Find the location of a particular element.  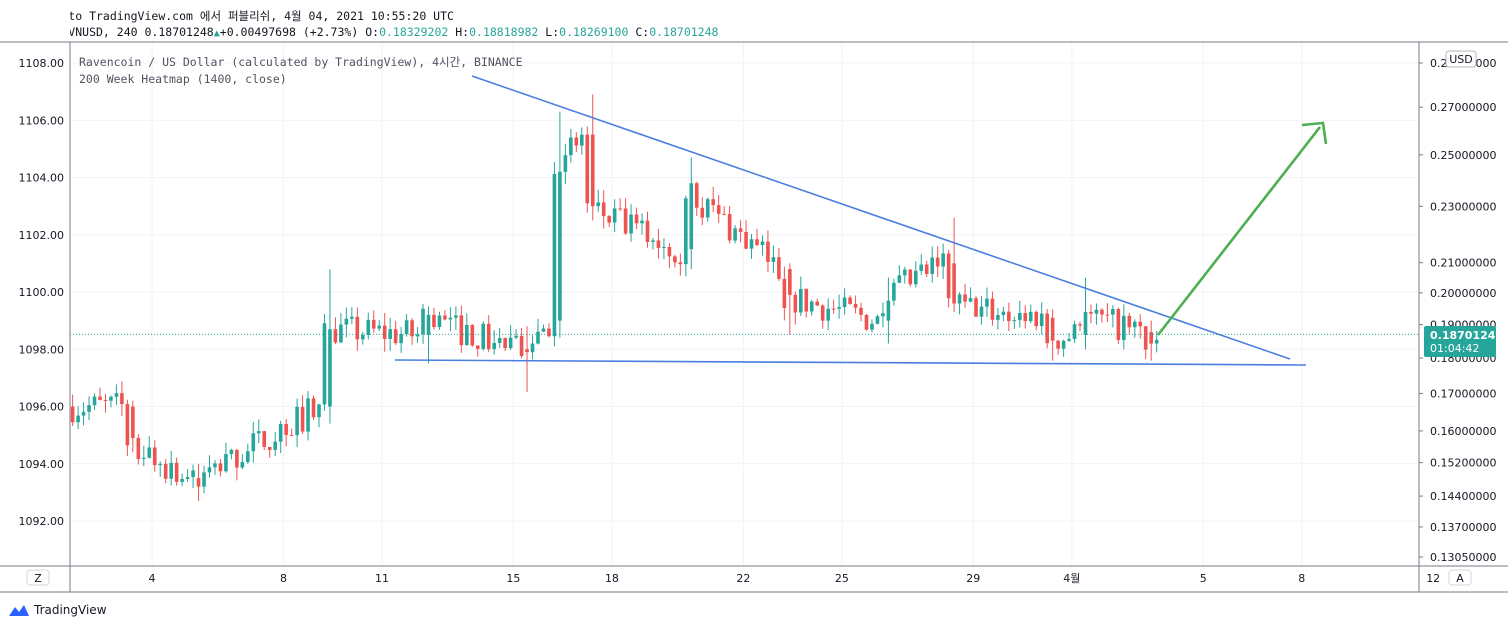

close-label: C: is located at coordinates (642, 32).